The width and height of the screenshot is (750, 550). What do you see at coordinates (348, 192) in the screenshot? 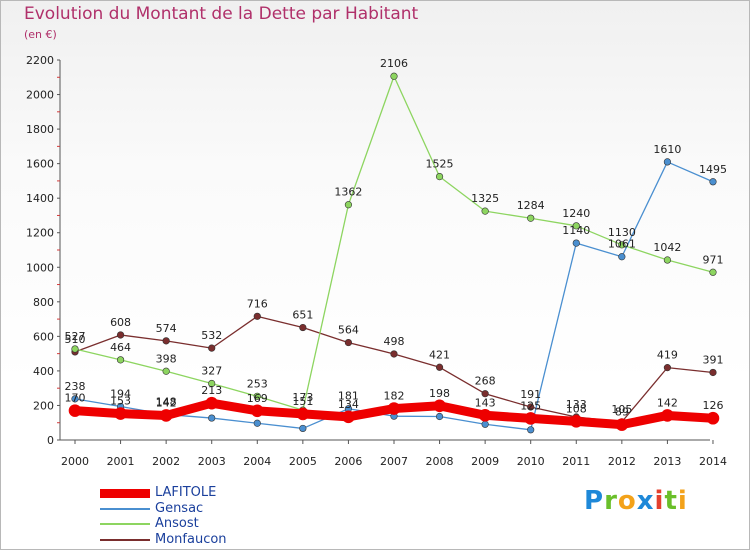
I see `data-label: 1362` at bounding box center [348, 192].